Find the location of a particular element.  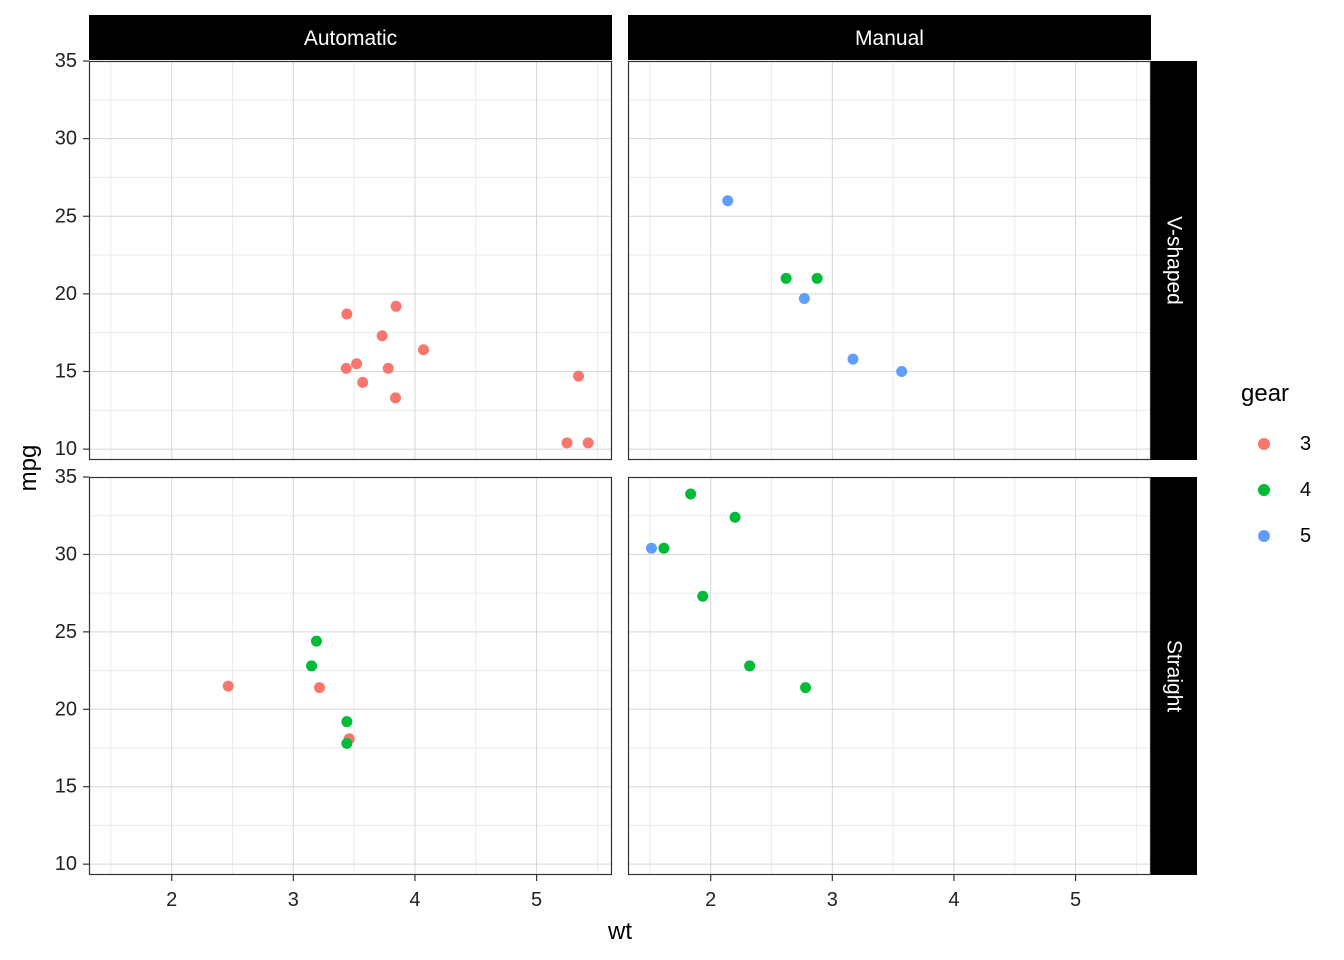

row-strip-label: V-shaped is located at coordinates (1174, 260).